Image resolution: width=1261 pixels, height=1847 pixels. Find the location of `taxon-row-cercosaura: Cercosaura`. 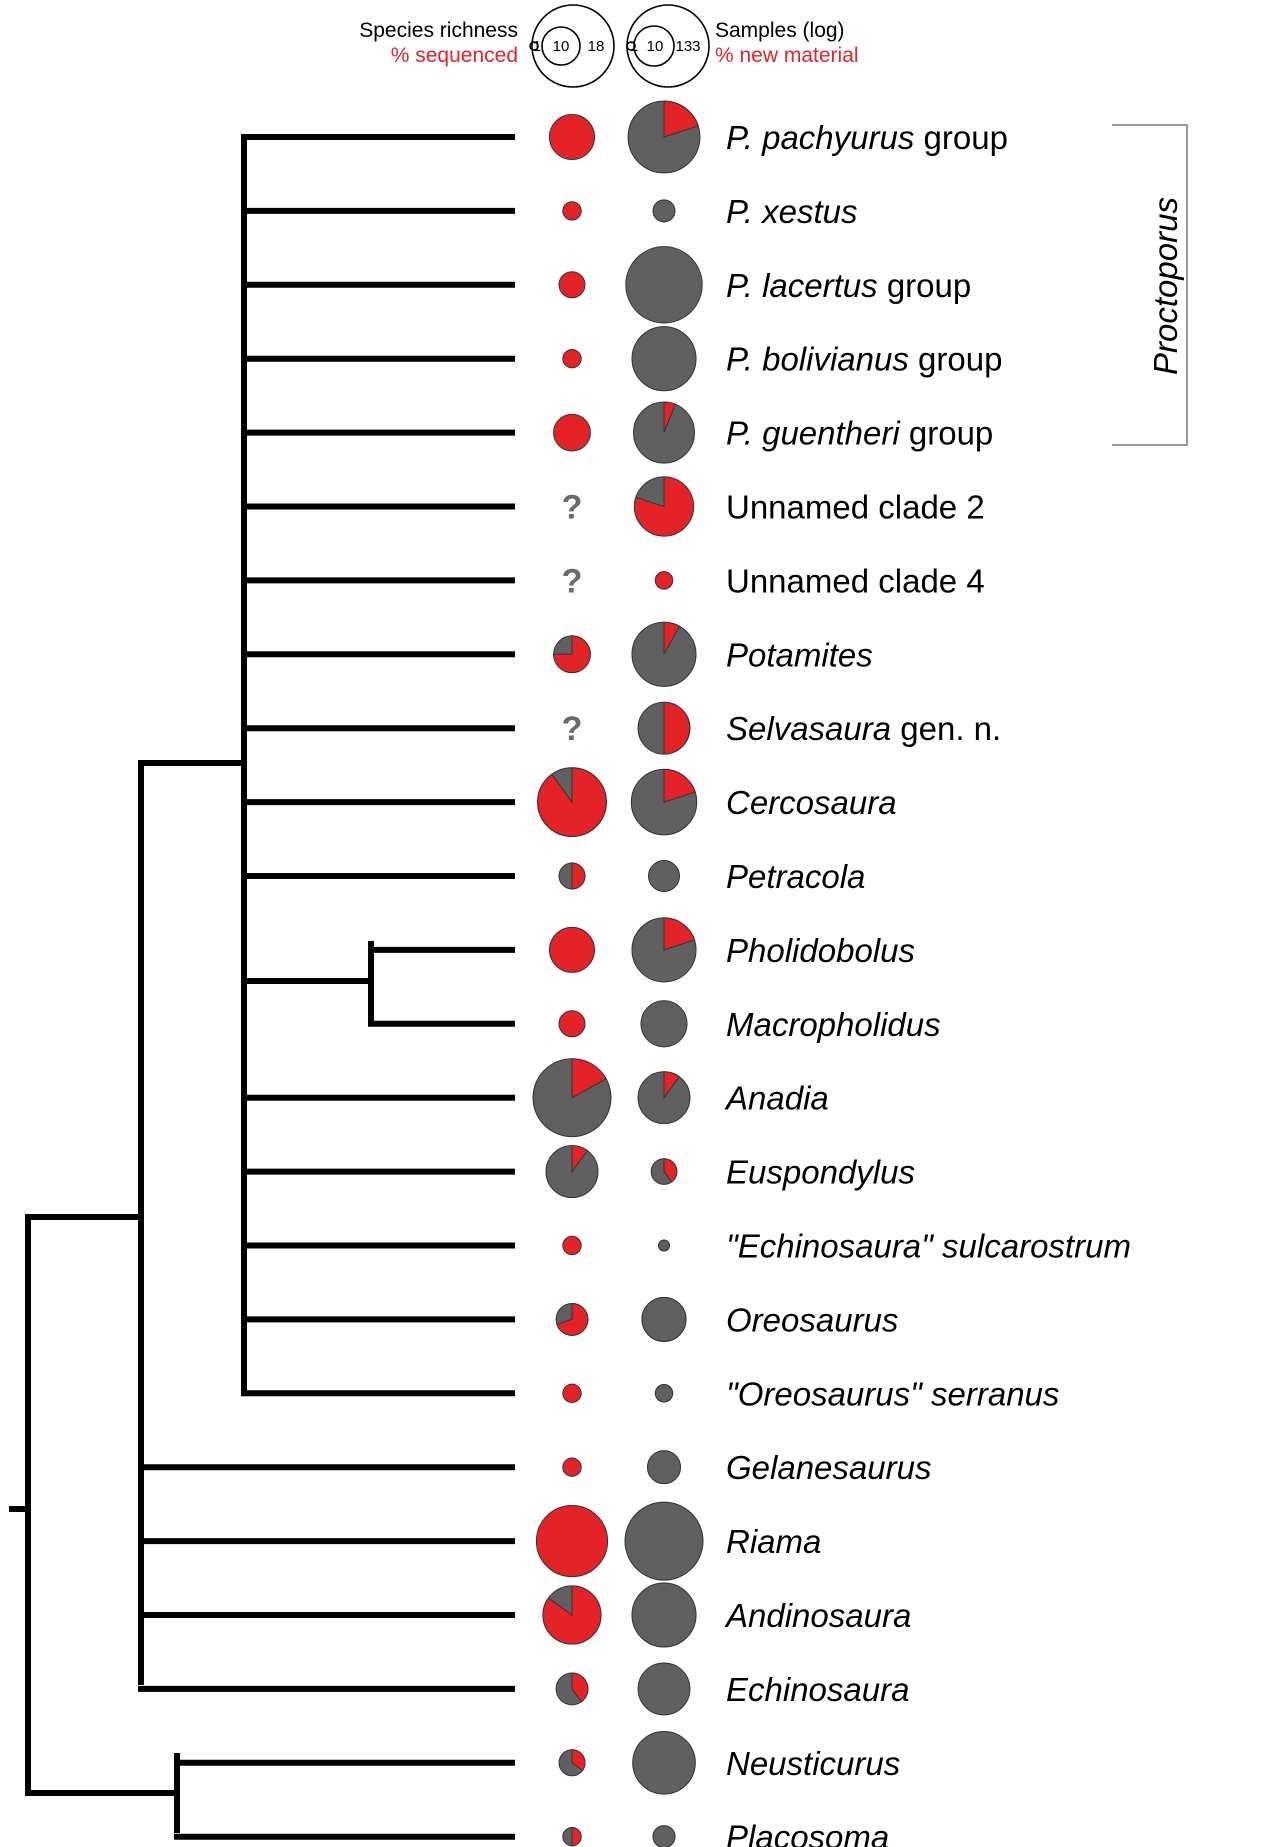

taxon-row-cercosaura: Cercosaura is located at coordinates (717, 802).